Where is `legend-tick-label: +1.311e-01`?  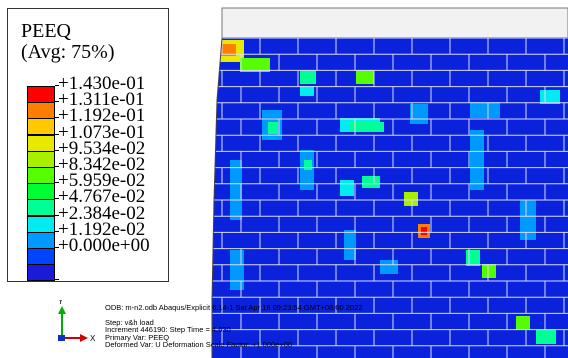
legend-tick-label: +1.311e-01 is located at coordinates (101, 100).